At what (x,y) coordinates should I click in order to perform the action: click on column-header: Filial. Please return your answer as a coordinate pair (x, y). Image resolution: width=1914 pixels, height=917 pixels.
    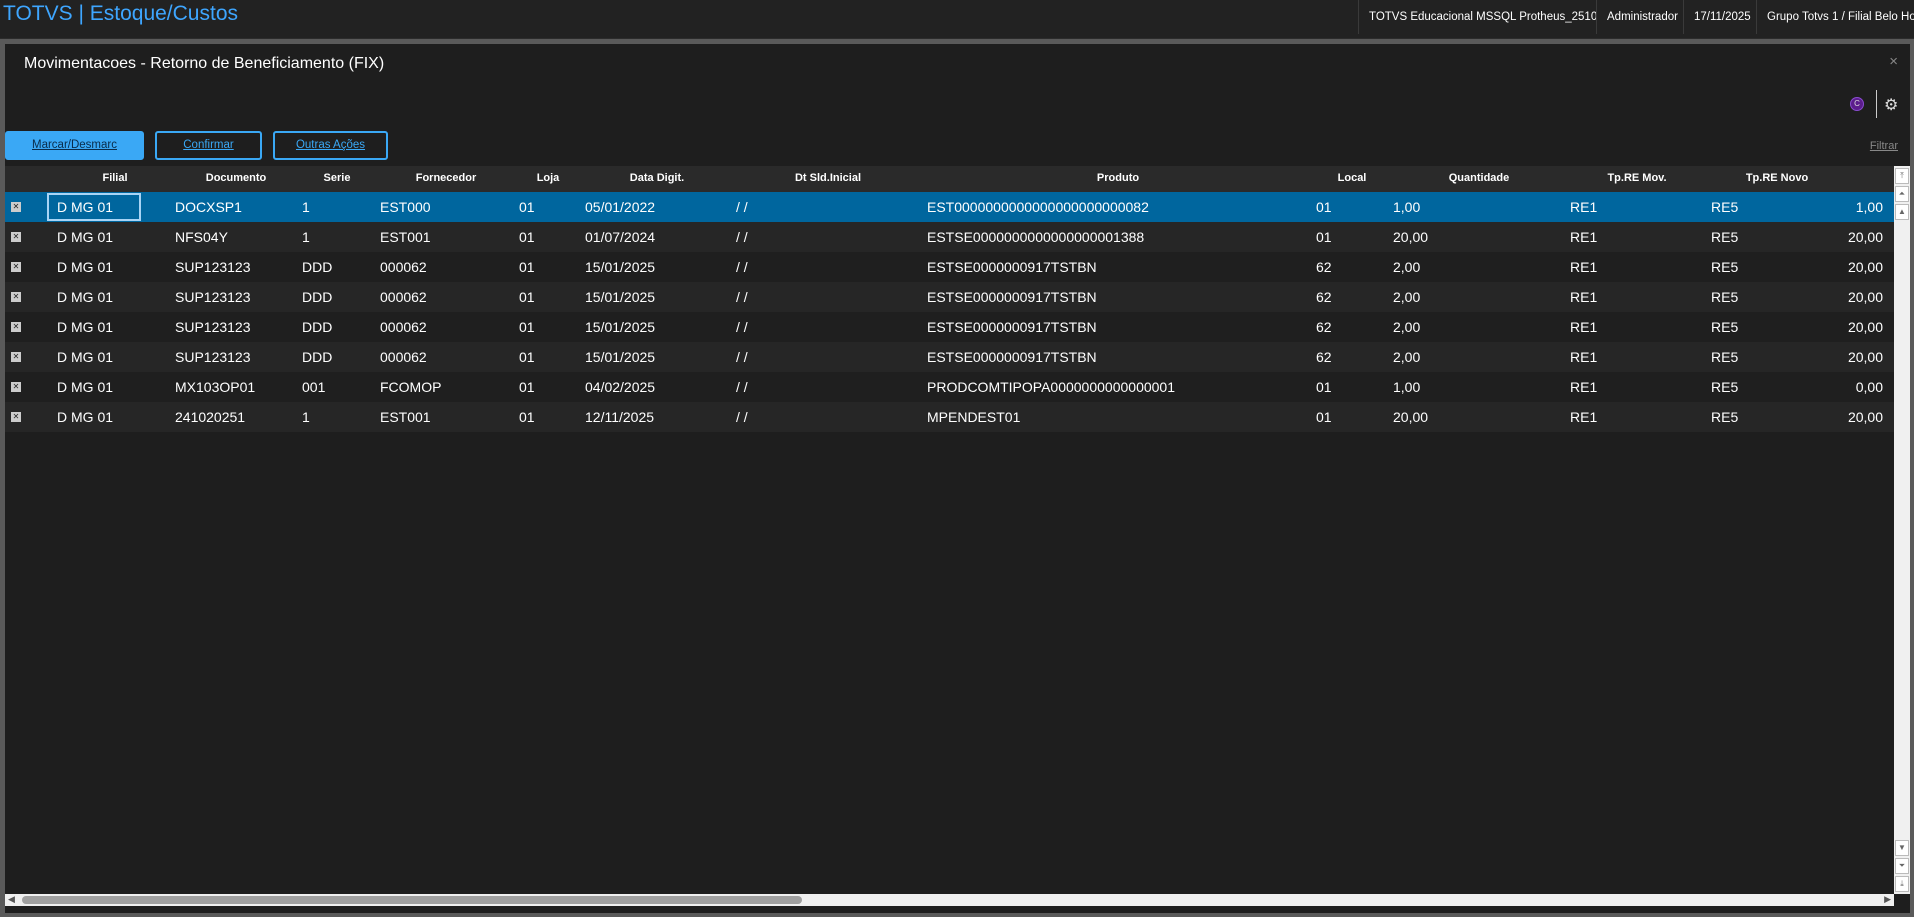
    Looking at the image, I should click on (115, 178).